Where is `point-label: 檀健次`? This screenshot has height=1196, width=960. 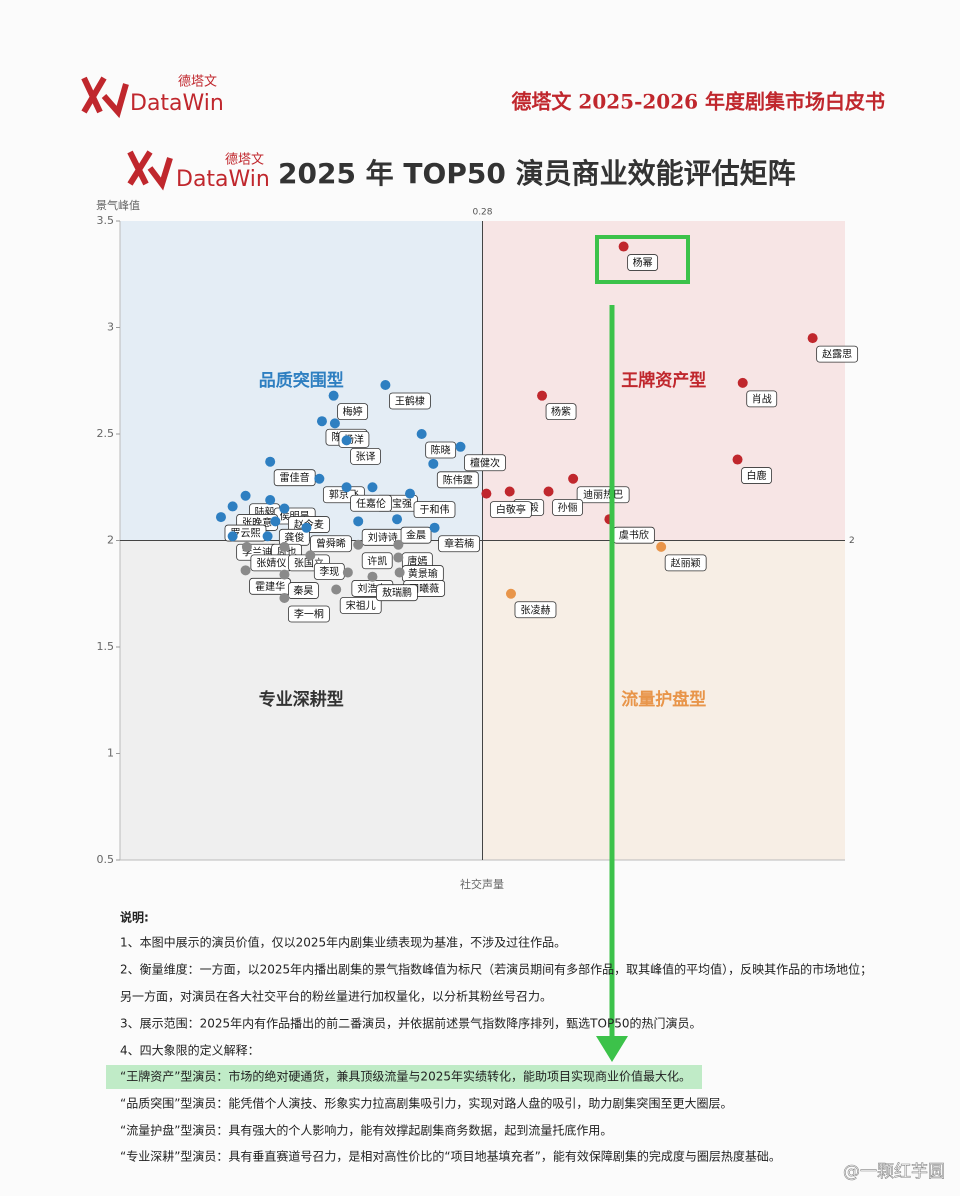
point-label: 檀健次 is located at coordinates (485, 462).